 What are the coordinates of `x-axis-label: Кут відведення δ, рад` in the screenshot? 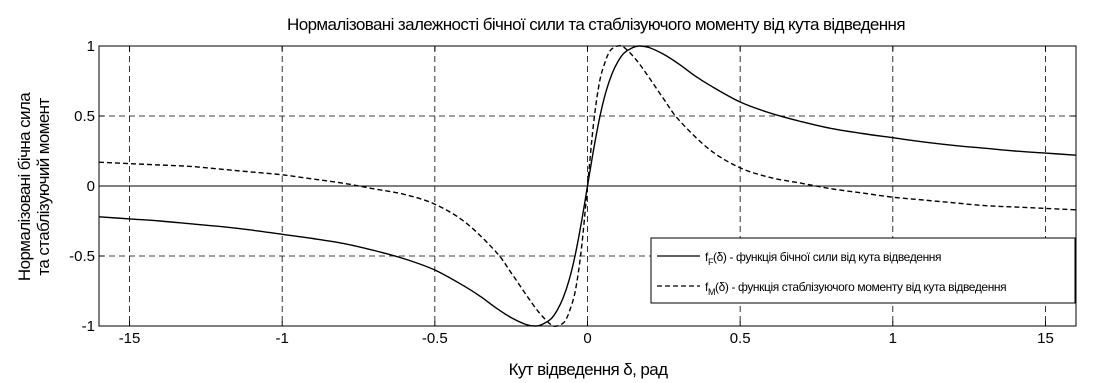 It's located at (588, 369).